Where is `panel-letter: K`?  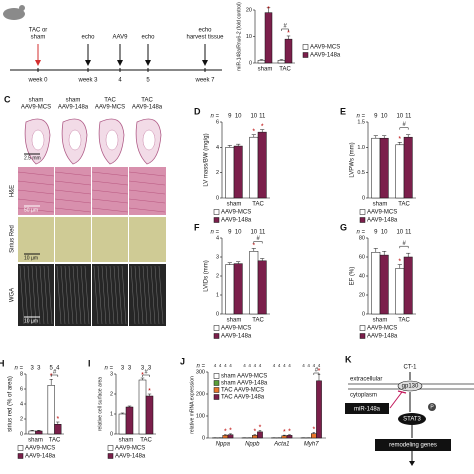
panel-letter: K is located at coordinates (348, 359).